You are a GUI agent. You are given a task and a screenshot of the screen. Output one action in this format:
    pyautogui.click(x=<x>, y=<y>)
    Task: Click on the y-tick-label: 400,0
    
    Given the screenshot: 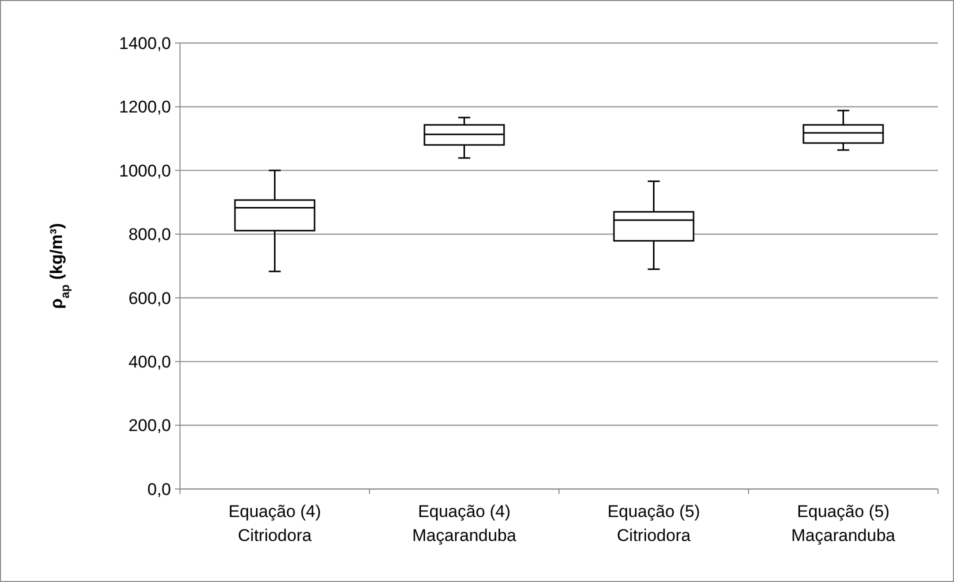 What is the action you would take?
    pyautogui.click(x=149, y=362)
    